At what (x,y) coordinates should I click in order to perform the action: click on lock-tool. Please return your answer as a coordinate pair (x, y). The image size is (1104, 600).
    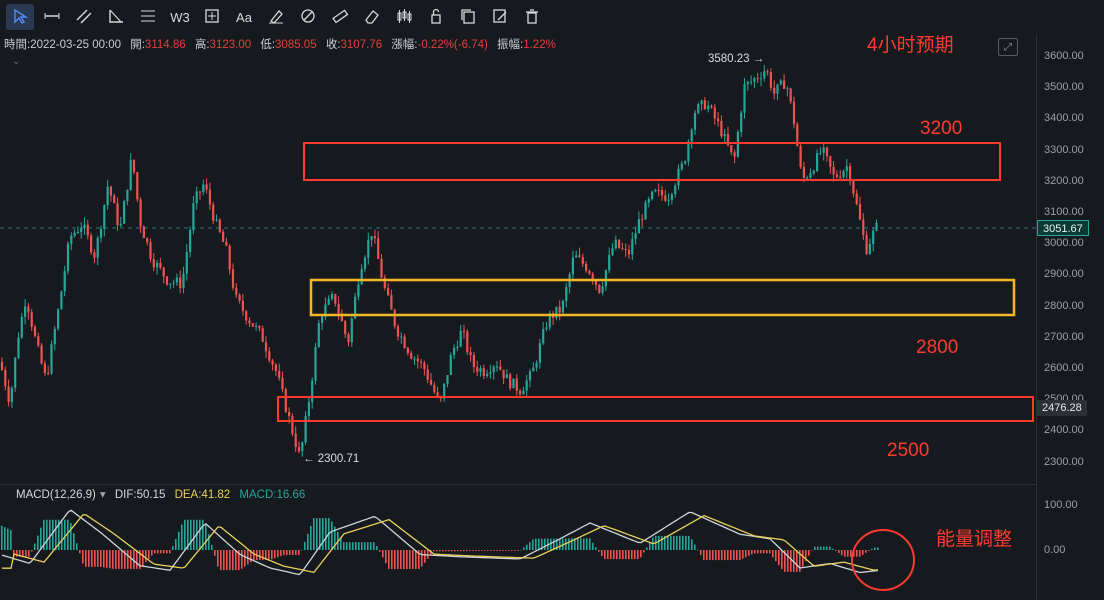
    Looking at the image, I should click on (436, 17).